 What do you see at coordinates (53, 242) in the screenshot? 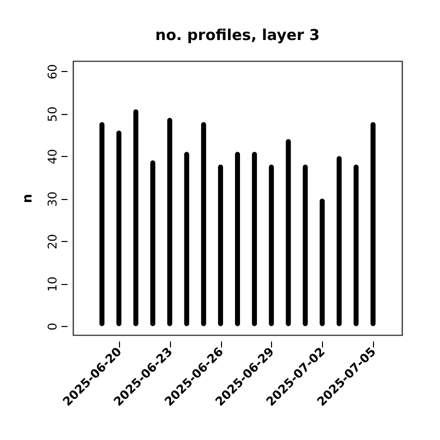
I see `y-tick-label: 20` at bounding box center [53, 242].